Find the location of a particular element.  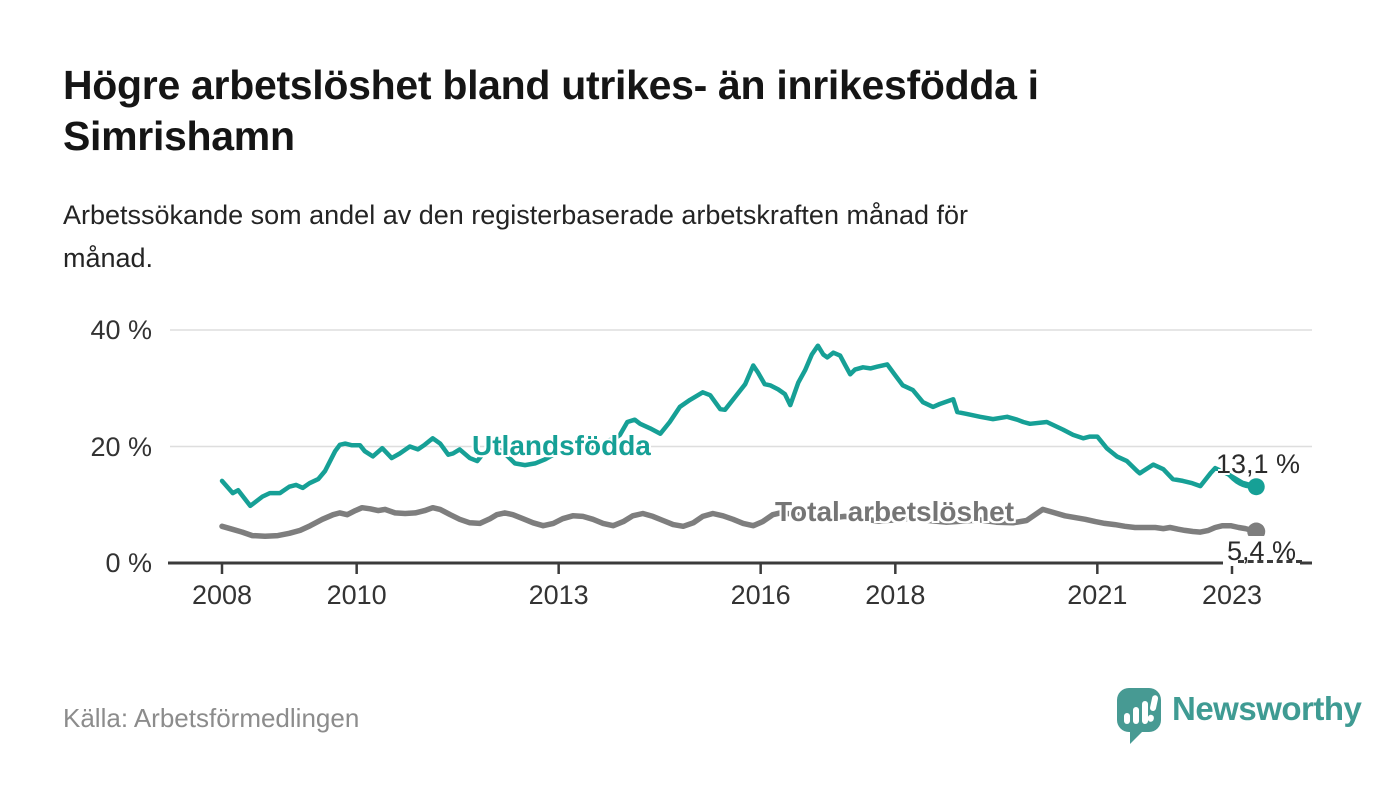

x-axis-tick-label: 2023 is located at coordinates (1232, 595).